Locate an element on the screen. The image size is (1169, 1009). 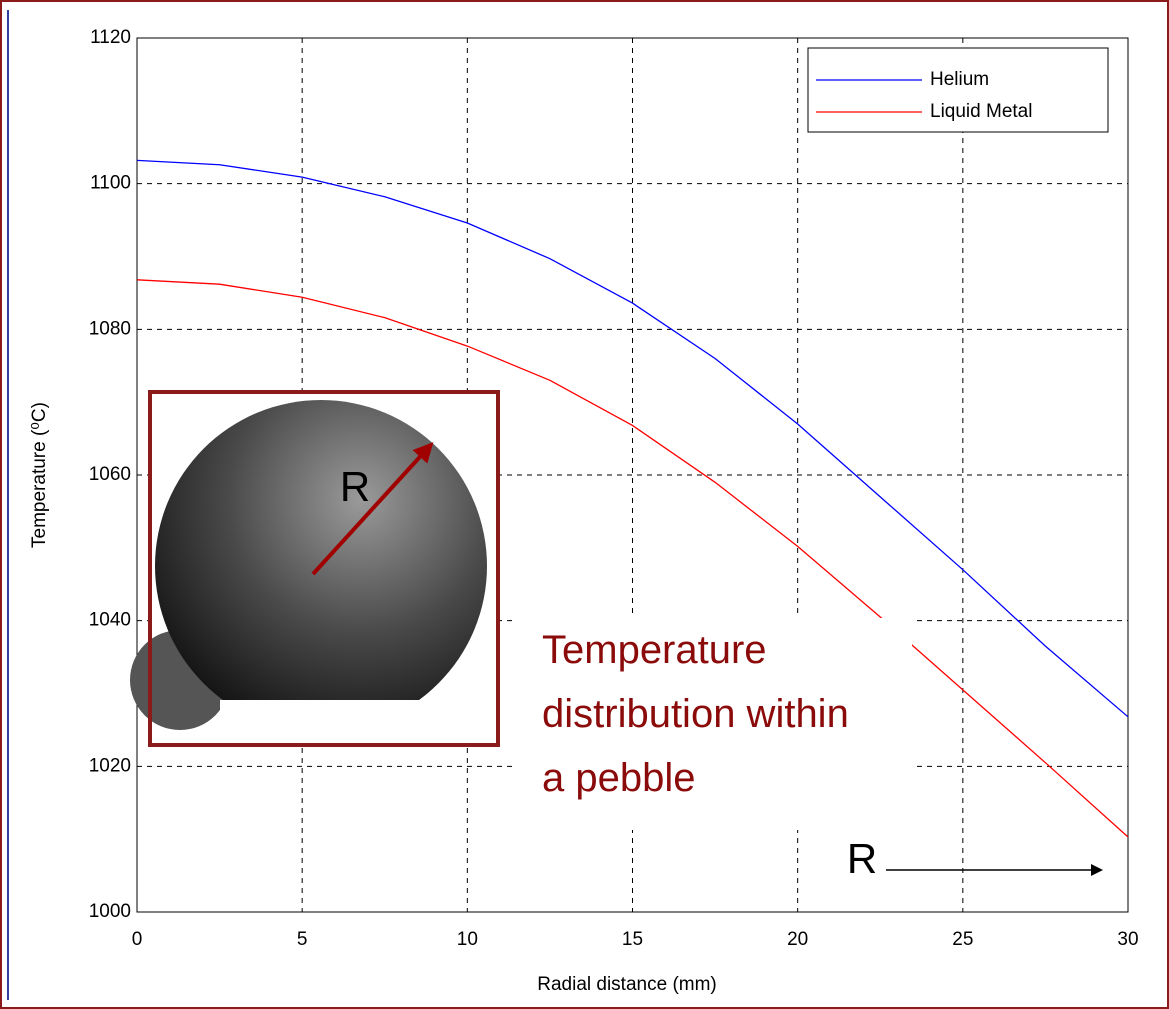
x-tick-label: 15 is located at coordinates (632, 939).